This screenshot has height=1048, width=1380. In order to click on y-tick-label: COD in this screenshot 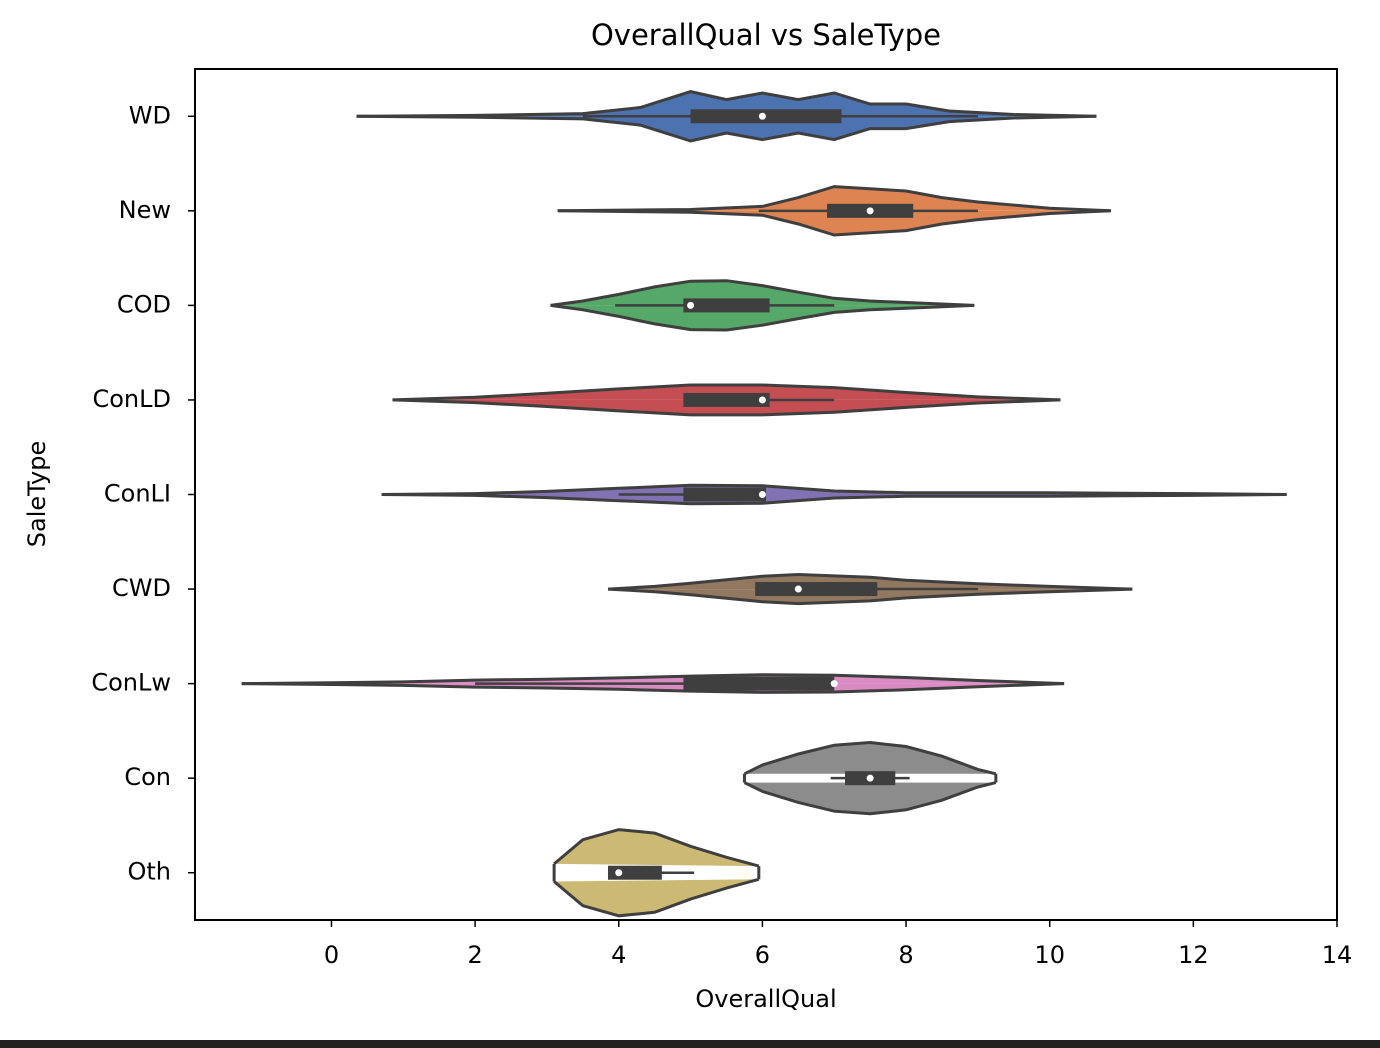, I will do `click(144, 304)`.